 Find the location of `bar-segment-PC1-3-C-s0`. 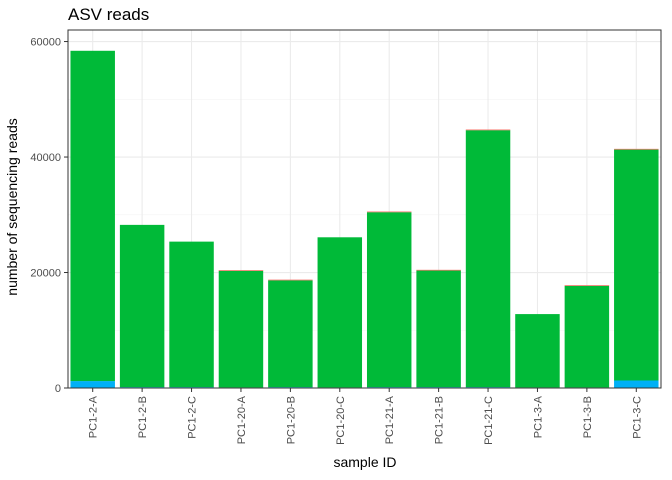

bar-segment-PC1-3-C-s0 is located at coordinates (636, 384).